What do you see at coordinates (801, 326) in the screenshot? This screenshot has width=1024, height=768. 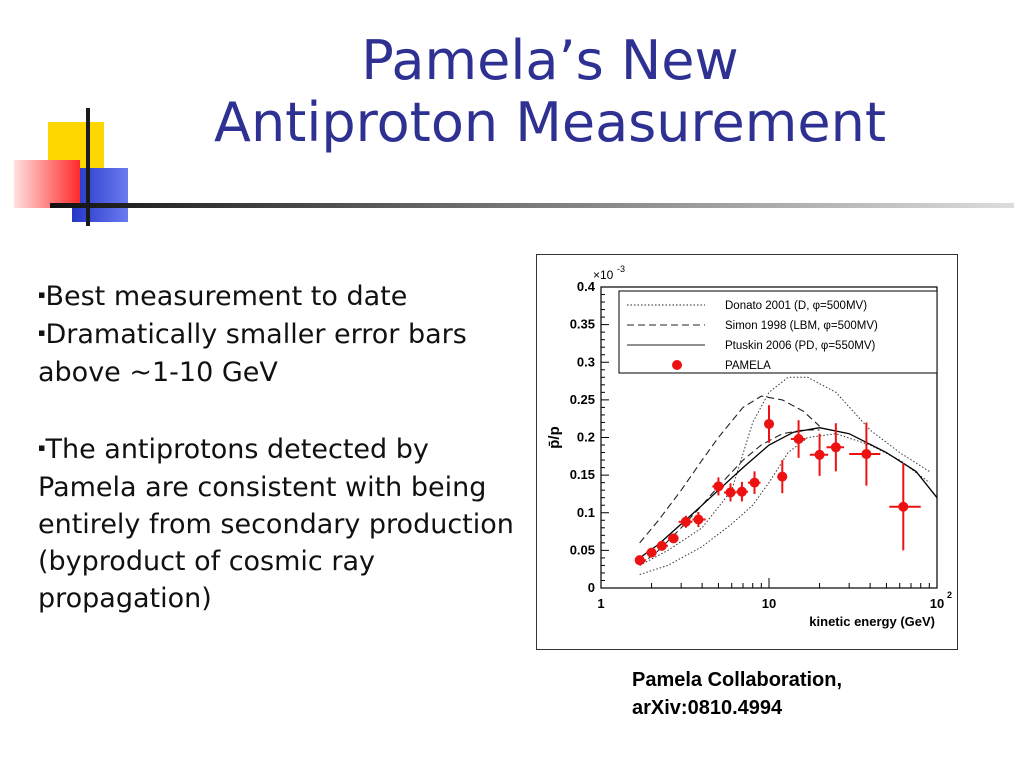 I see `legend-label: Simon 1998 (LBM, φ=500MV)` at bounding box center [801, 326].